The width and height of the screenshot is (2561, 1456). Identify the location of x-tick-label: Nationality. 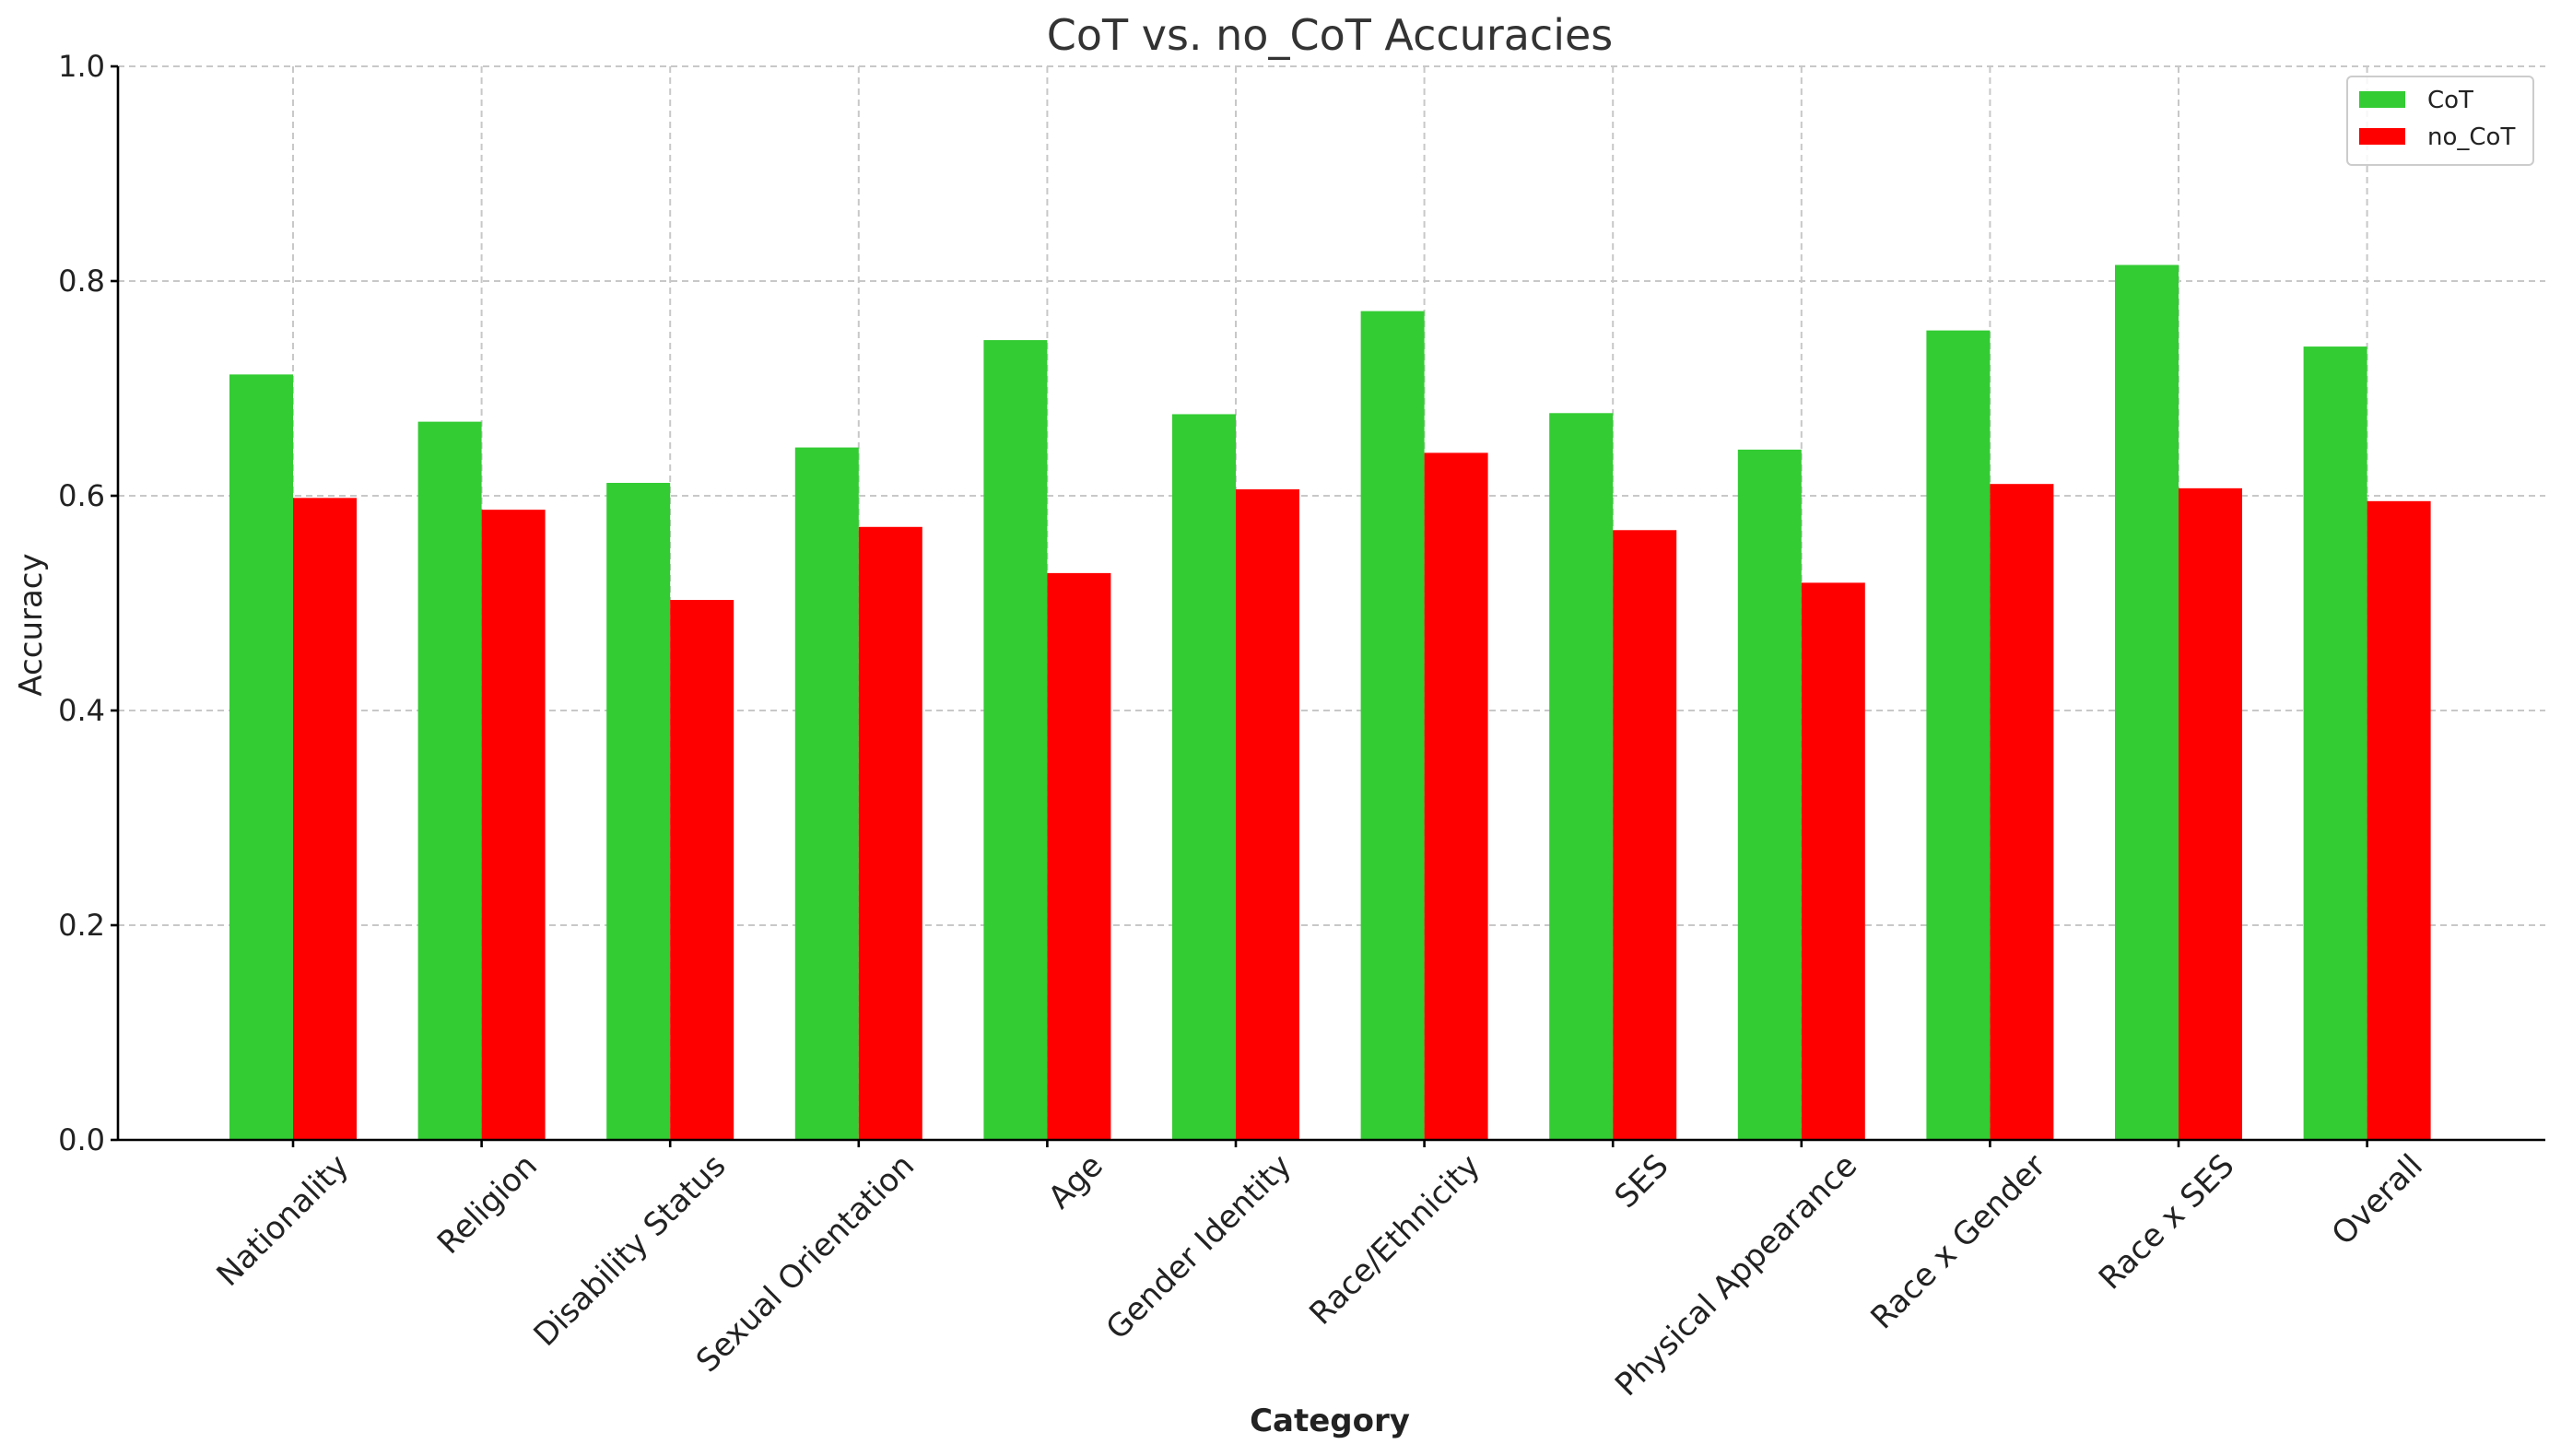
(283, 1220).